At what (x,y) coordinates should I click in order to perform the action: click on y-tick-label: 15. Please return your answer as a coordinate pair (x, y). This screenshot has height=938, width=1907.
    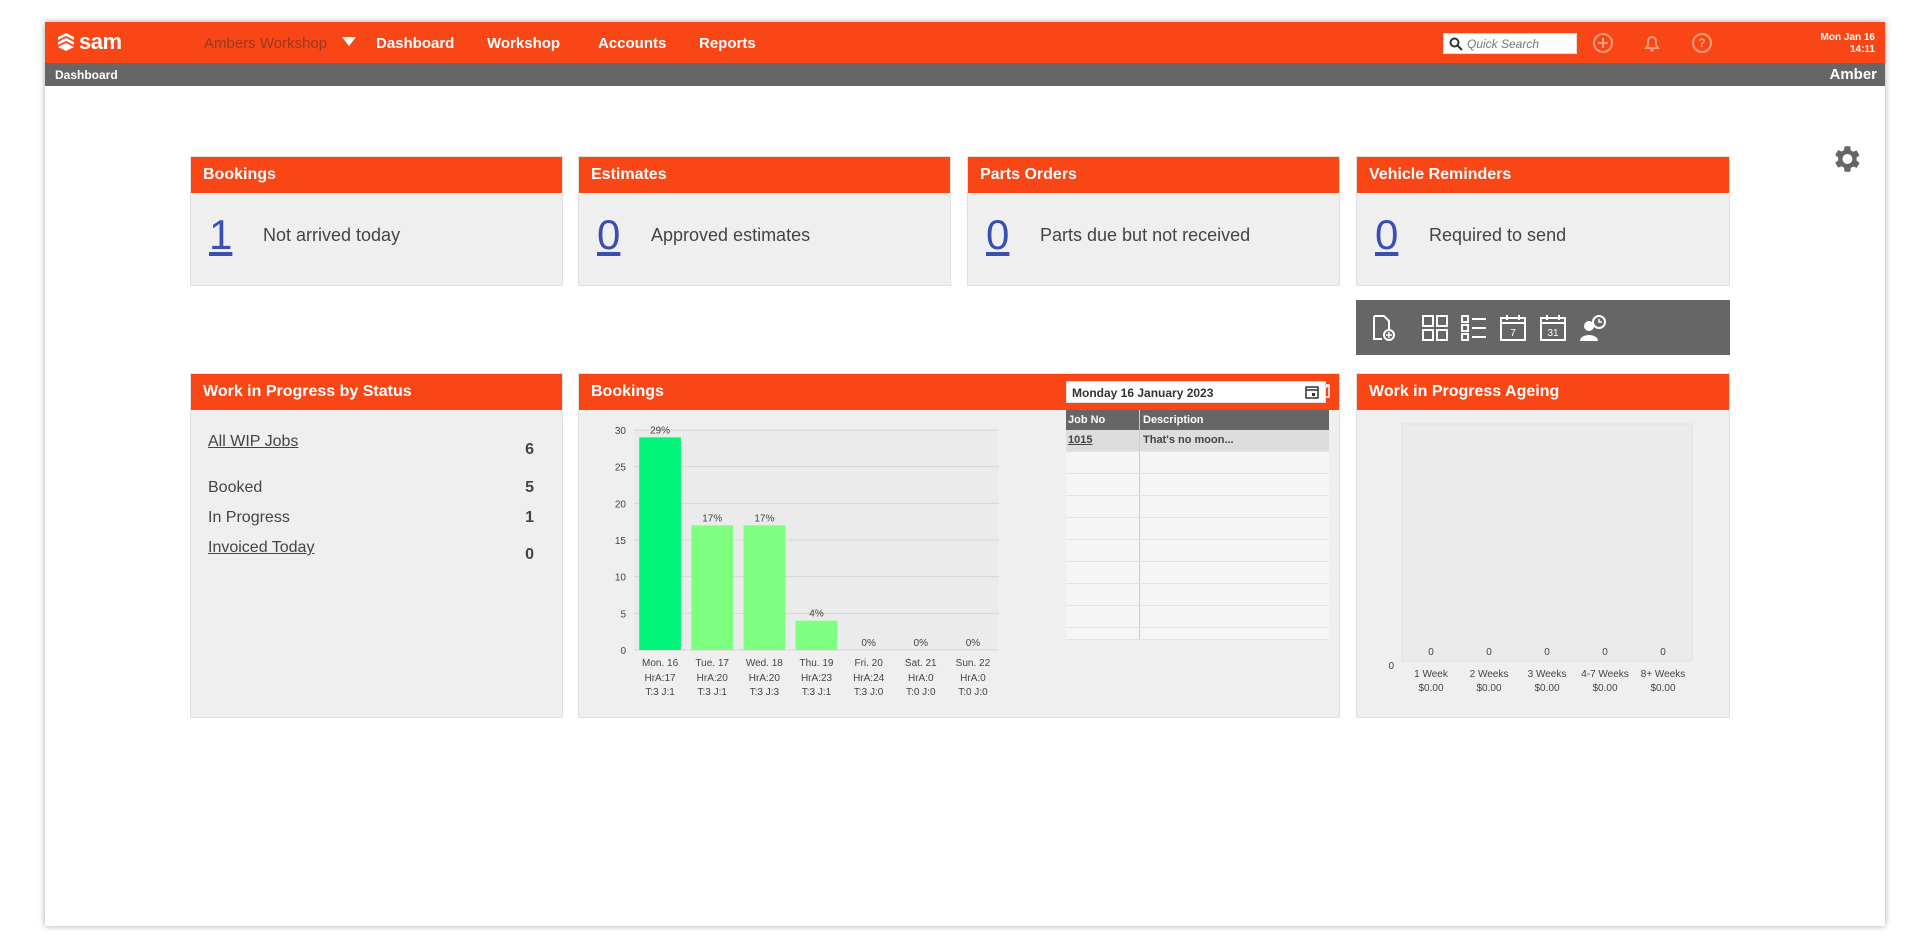
    Looking at the image, I should click on (621, 541).